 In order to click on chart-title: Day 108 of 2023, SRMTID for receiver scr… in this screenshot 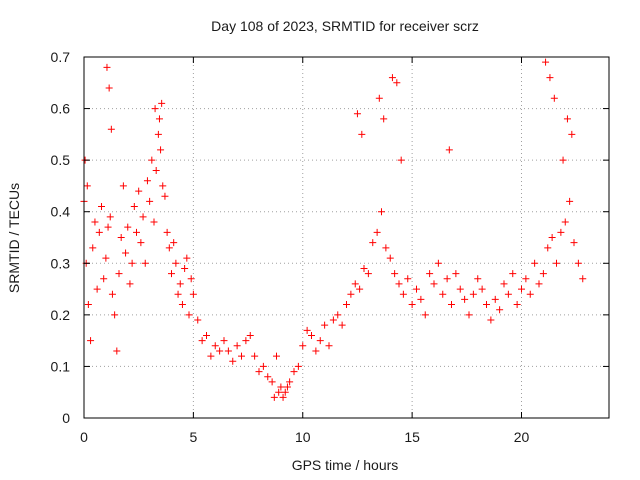, I will do `click(345, 26)`.